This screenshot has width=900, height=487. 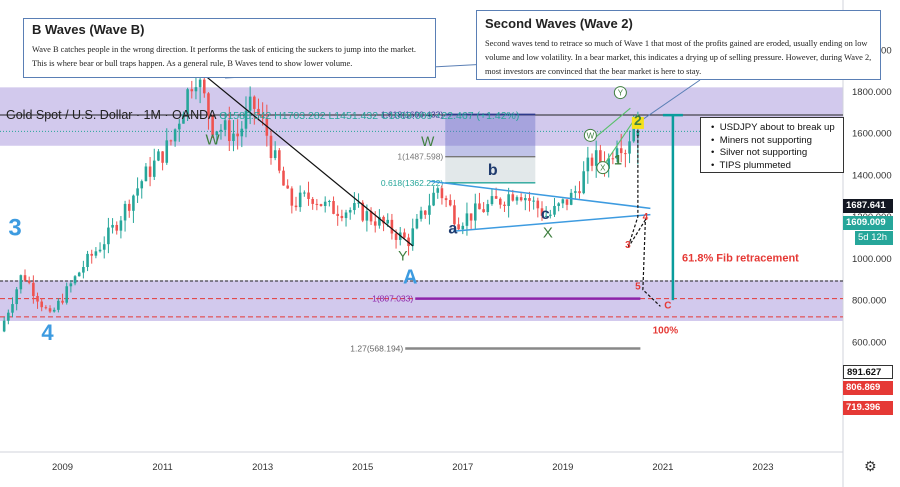 I want to click on y-tick-label: 1000.000, so click(x=872, y=259).